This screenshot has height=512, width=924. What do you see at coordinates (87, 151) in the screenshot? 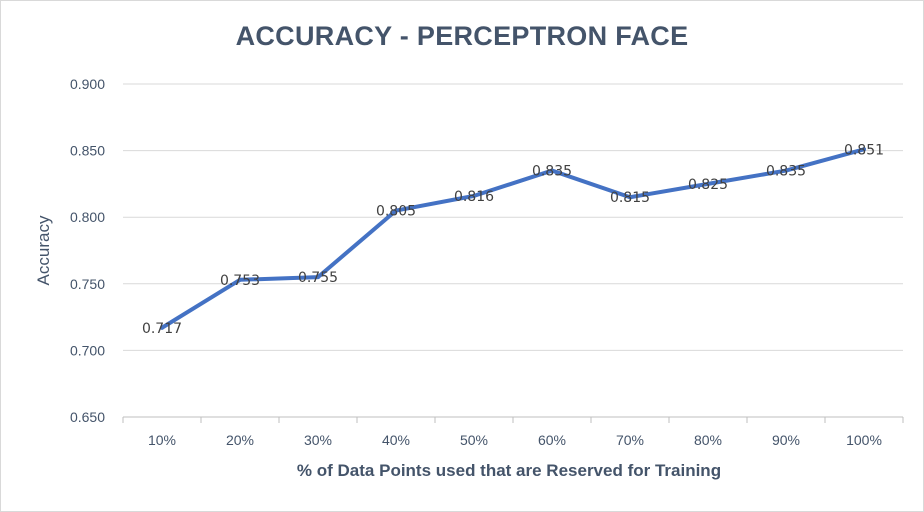
I see `y-tick-label: 0.850` at bounding box center [87, 151].